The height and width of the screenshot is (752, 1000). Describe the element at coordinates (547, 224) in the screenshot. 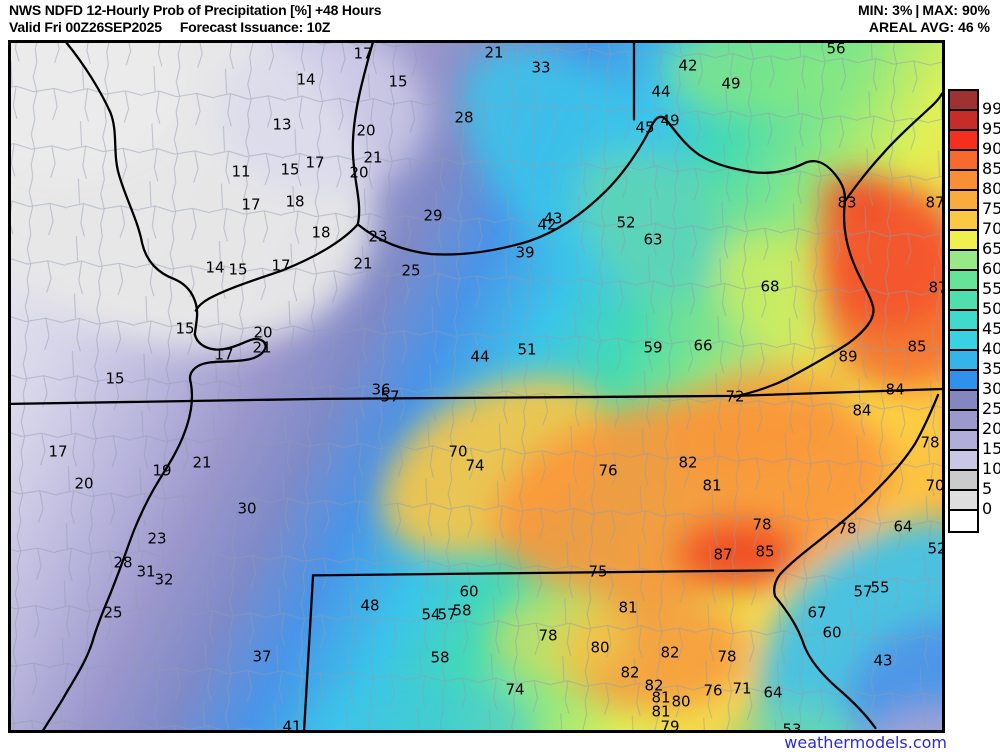

I see `map-value-label: 42` at that location.